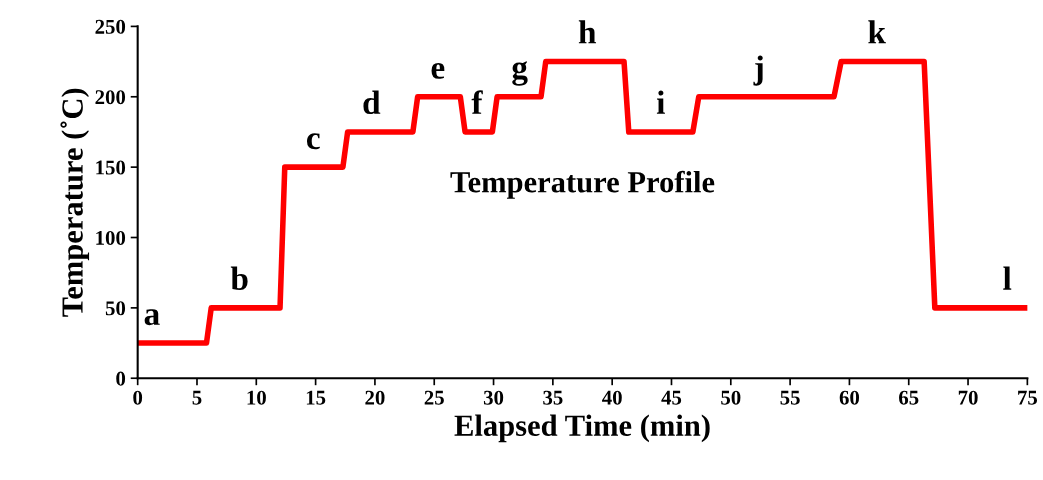 Image resolution: width=1043 pixels, height=480 pixels. I want to click on x-tick-label: 75, so click(1028, 397).